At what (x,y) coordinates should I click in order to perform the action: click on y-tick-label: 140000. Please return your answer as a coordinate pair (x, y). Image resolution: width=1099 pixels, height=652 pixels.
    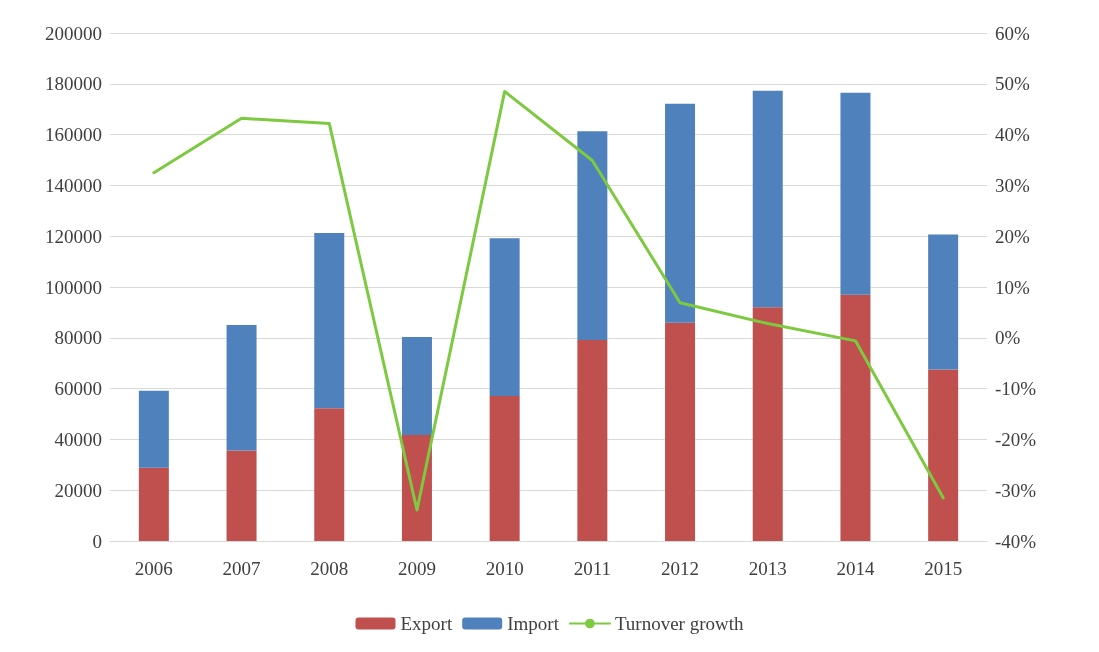
    Looking at the image, I should click on (73, 185).